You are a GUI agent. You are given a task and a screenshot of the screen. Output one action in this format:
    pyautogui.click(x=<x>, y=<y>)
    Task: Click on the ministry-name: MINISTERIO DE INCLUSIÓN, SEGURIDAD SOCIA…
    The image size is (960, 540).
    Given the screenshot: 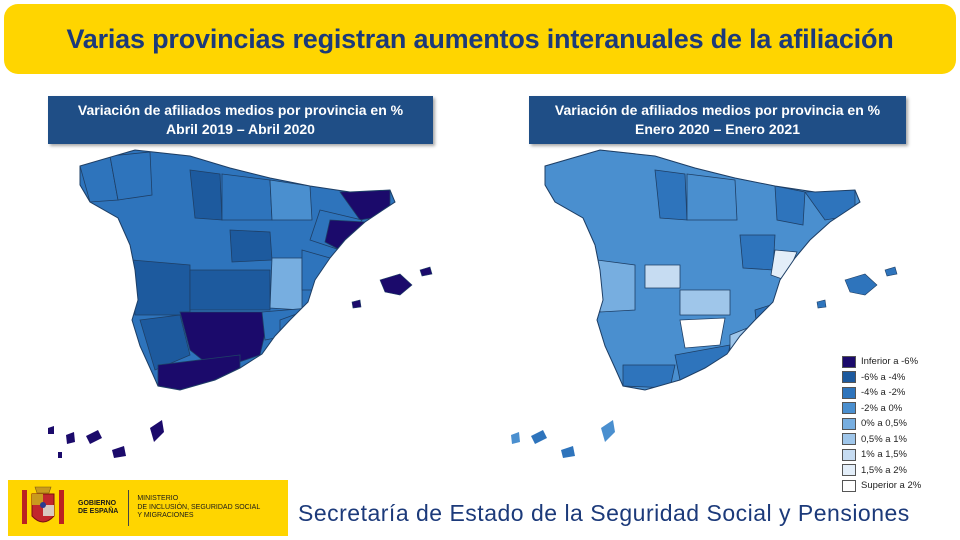 What is the action you would take?
    pyautogui.click(x=198, y=508)
    